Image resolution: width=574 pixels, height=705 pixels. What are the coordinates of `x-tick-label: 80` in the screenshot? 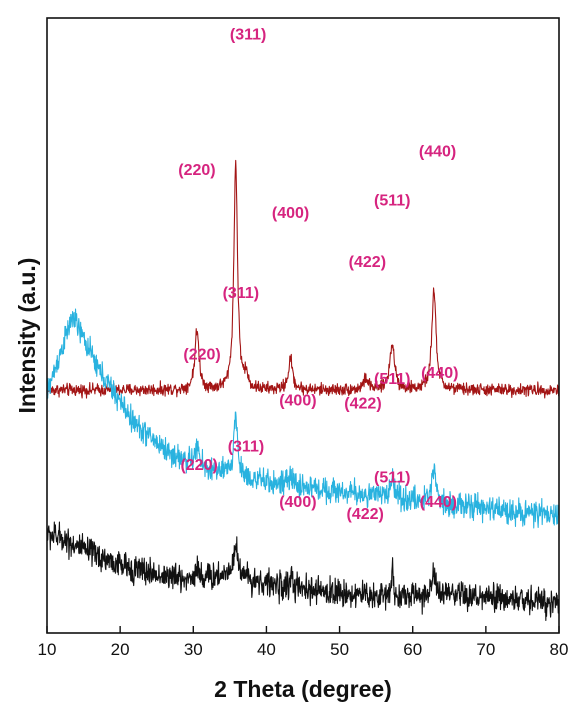 It's located at (559, 649).